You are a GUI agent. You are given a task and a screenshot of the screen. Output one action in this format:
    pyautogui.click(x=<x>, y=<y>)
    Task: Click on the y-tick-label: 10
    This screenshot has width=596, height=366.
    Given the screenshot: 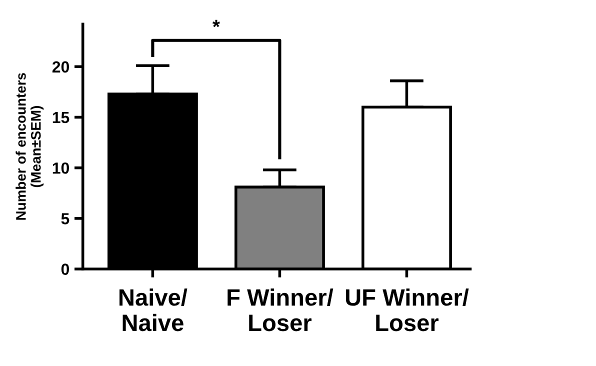 What is the action you would take?
    pyautogui.click(x=60, y=168)
    